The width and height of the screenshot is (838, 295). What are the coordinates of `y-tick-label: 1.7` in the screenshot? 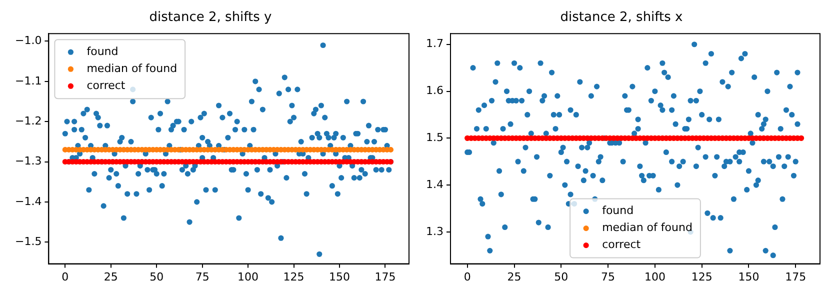 It's located at (435, 43).